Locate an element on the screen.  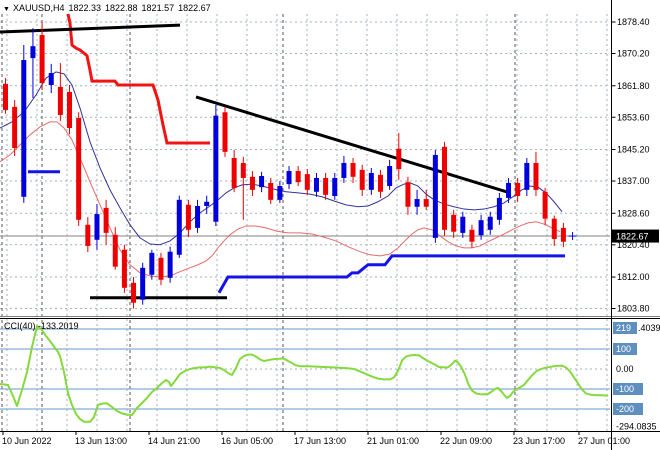
svg-text: -100 is located at coordinates (625, 389).